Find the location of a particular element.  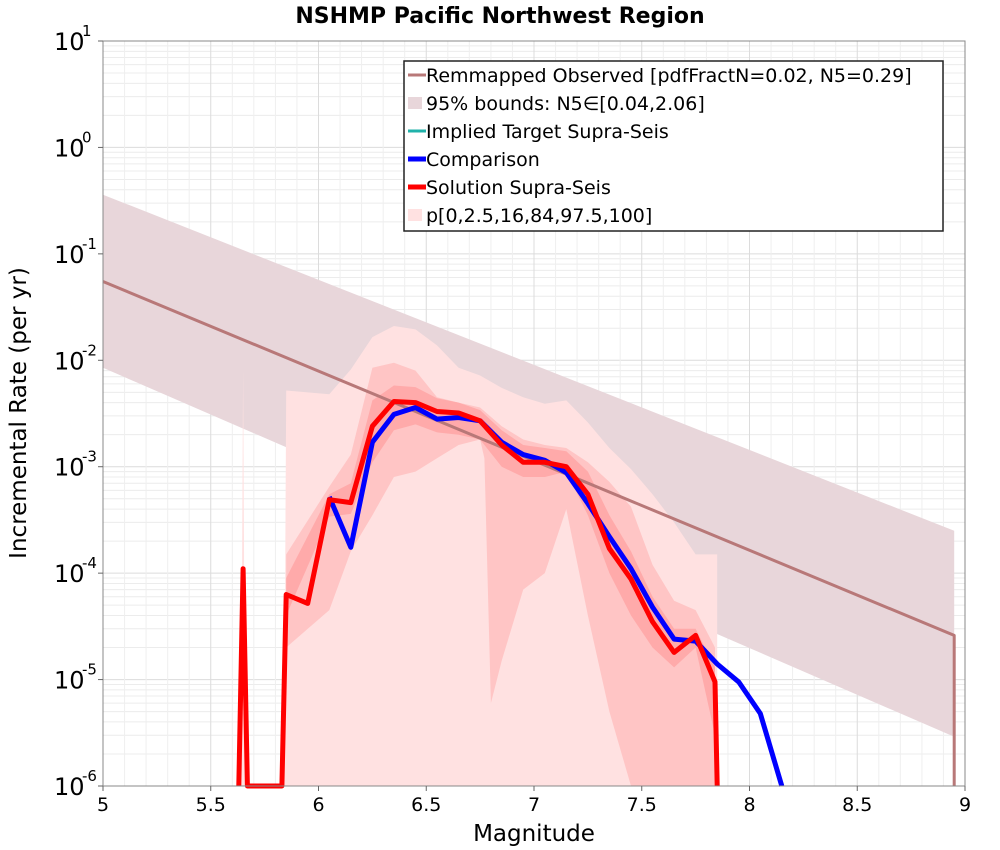

y-axis-label: Incremental Rate (per yr) is located at coordinates (19, 413).